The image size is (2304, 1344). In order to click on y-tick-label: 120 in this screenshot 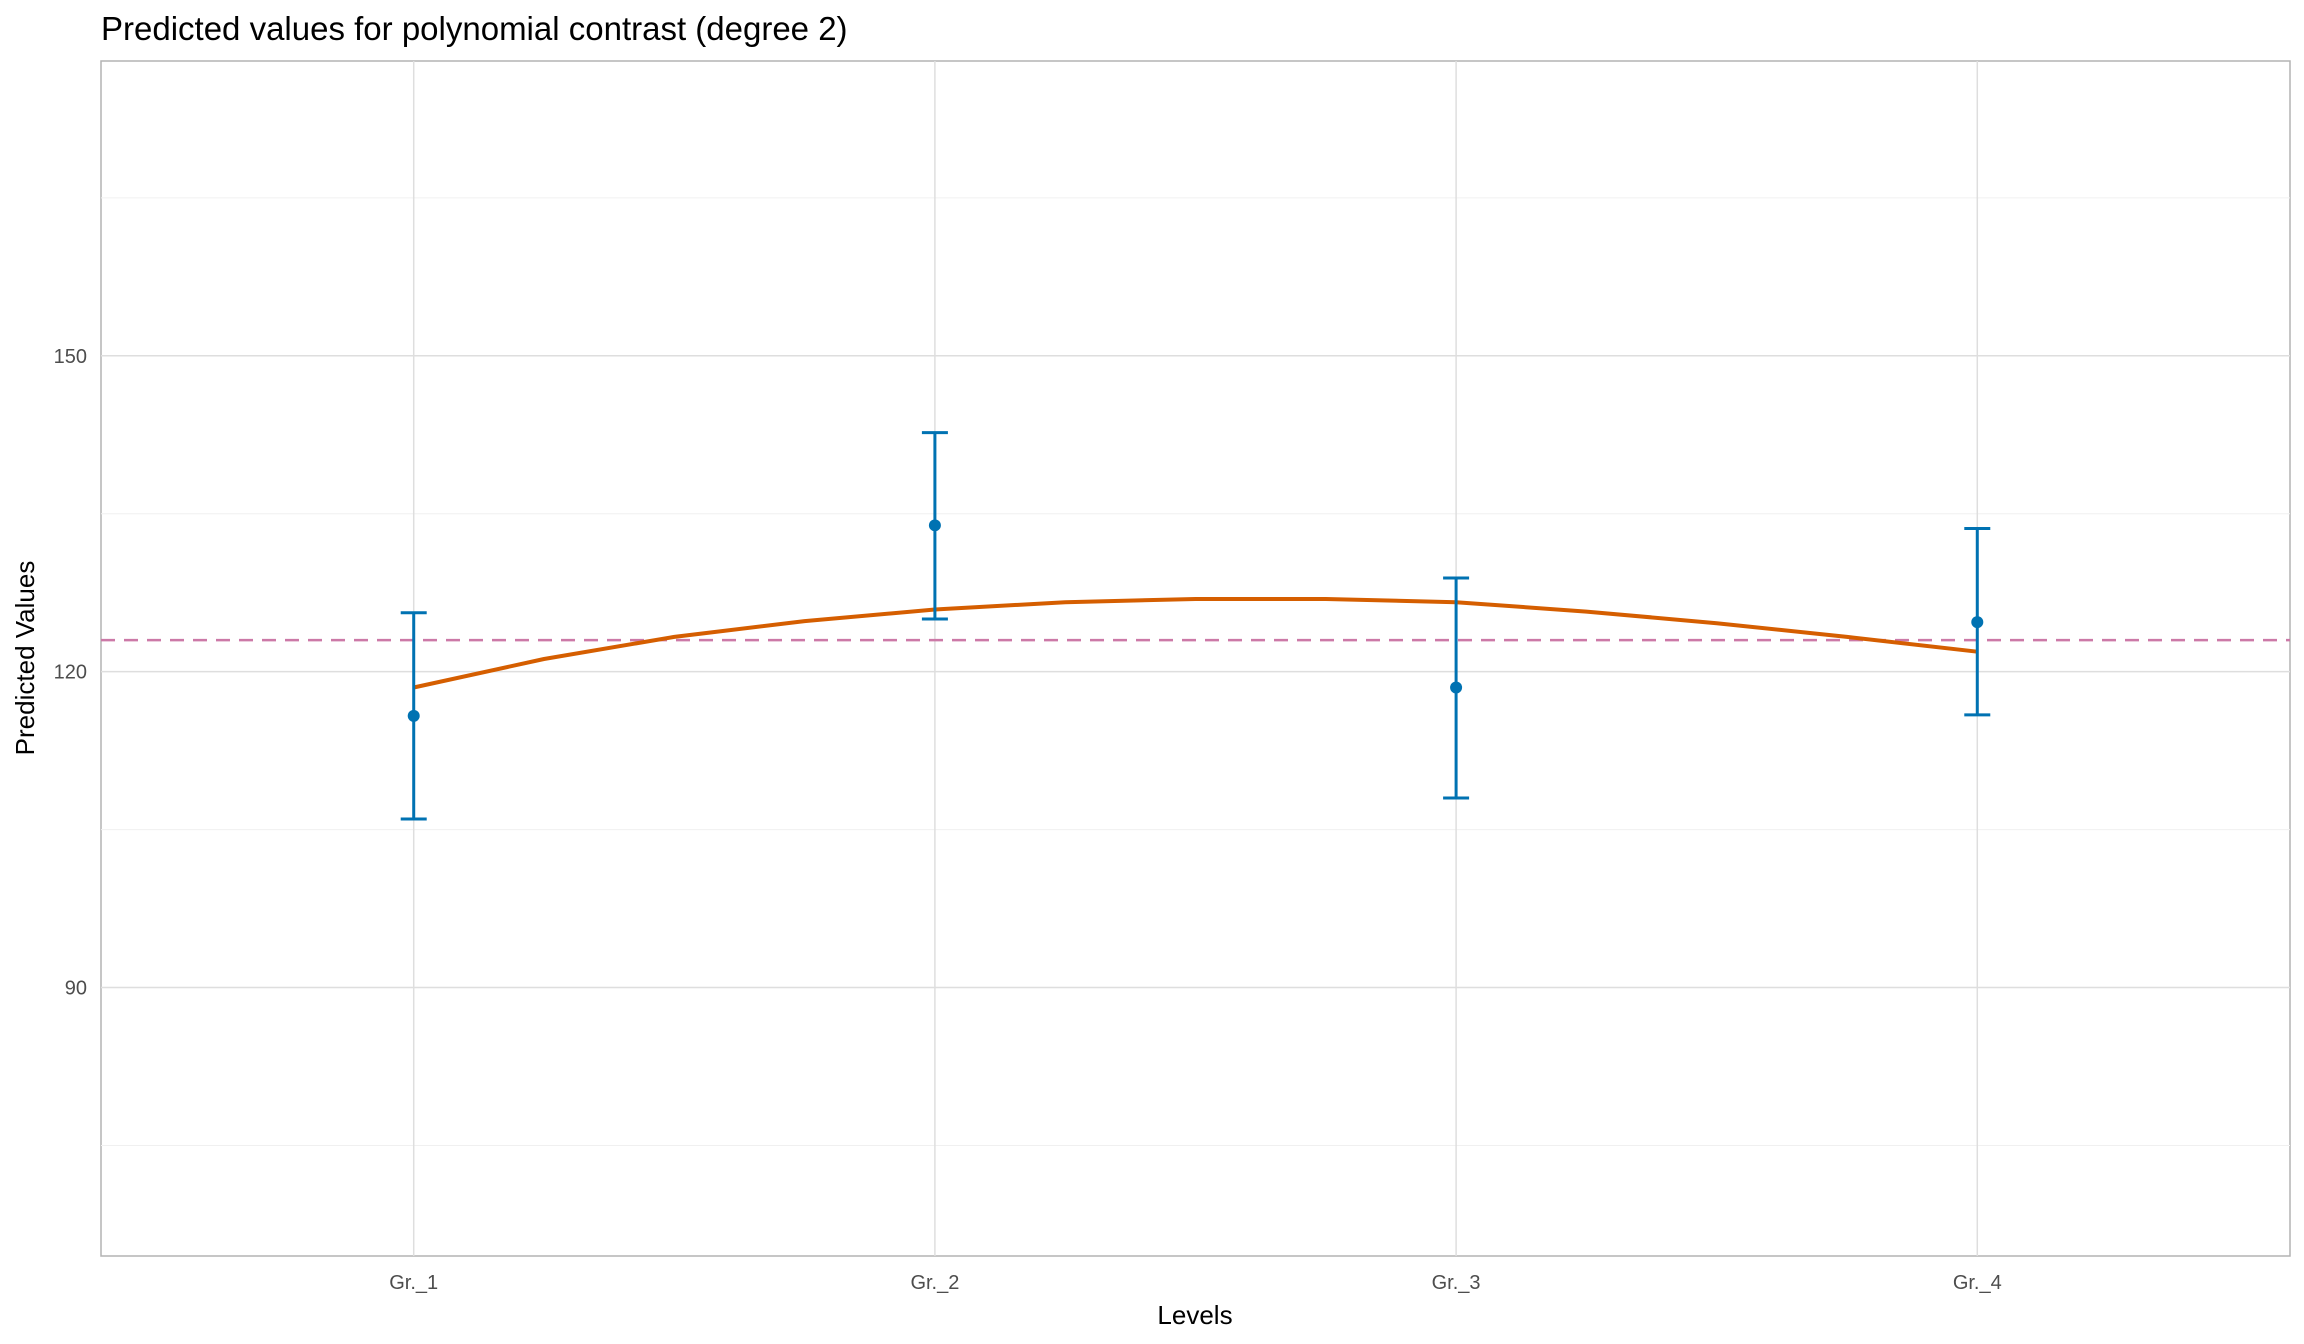, I will do `click(70, 673)`.